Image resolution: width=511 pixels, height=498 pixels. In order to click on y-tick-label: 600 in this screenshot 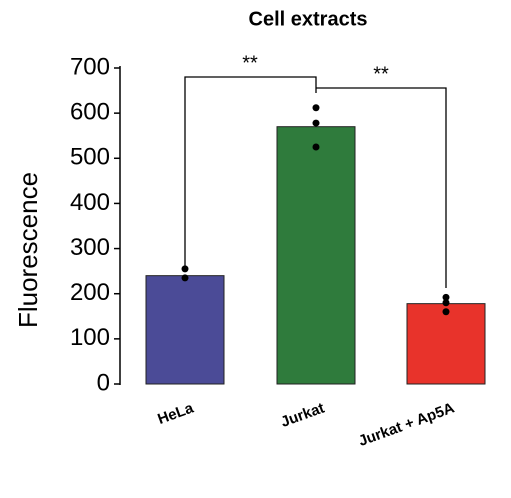, I will do `click(90, 111)`.